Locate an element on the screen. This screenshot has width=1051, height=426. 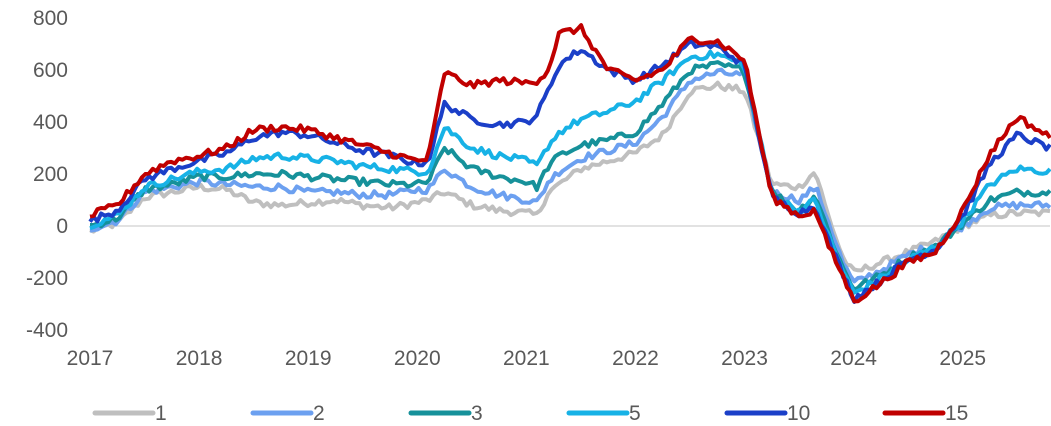
x-tick-label: 2024 is located at coordinates (853, 358).